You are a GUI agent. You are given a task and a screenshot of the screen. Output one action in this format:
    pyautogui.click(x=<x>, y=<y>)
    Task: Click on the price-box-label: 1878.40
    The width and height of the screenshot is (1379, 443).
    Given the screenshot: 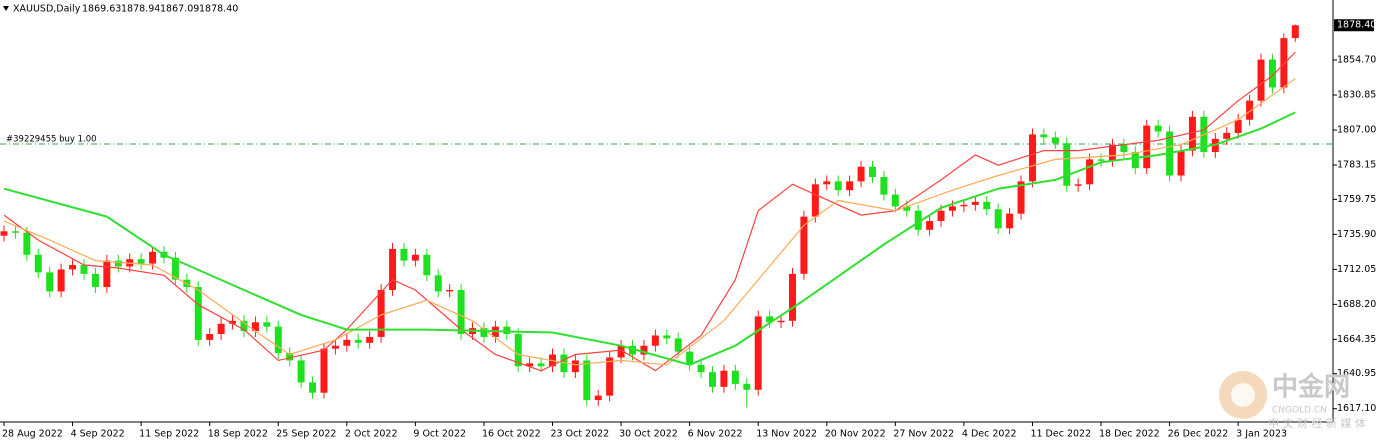 What is the action you would take?
    pyautogui.click(x=1356, y=25)
    